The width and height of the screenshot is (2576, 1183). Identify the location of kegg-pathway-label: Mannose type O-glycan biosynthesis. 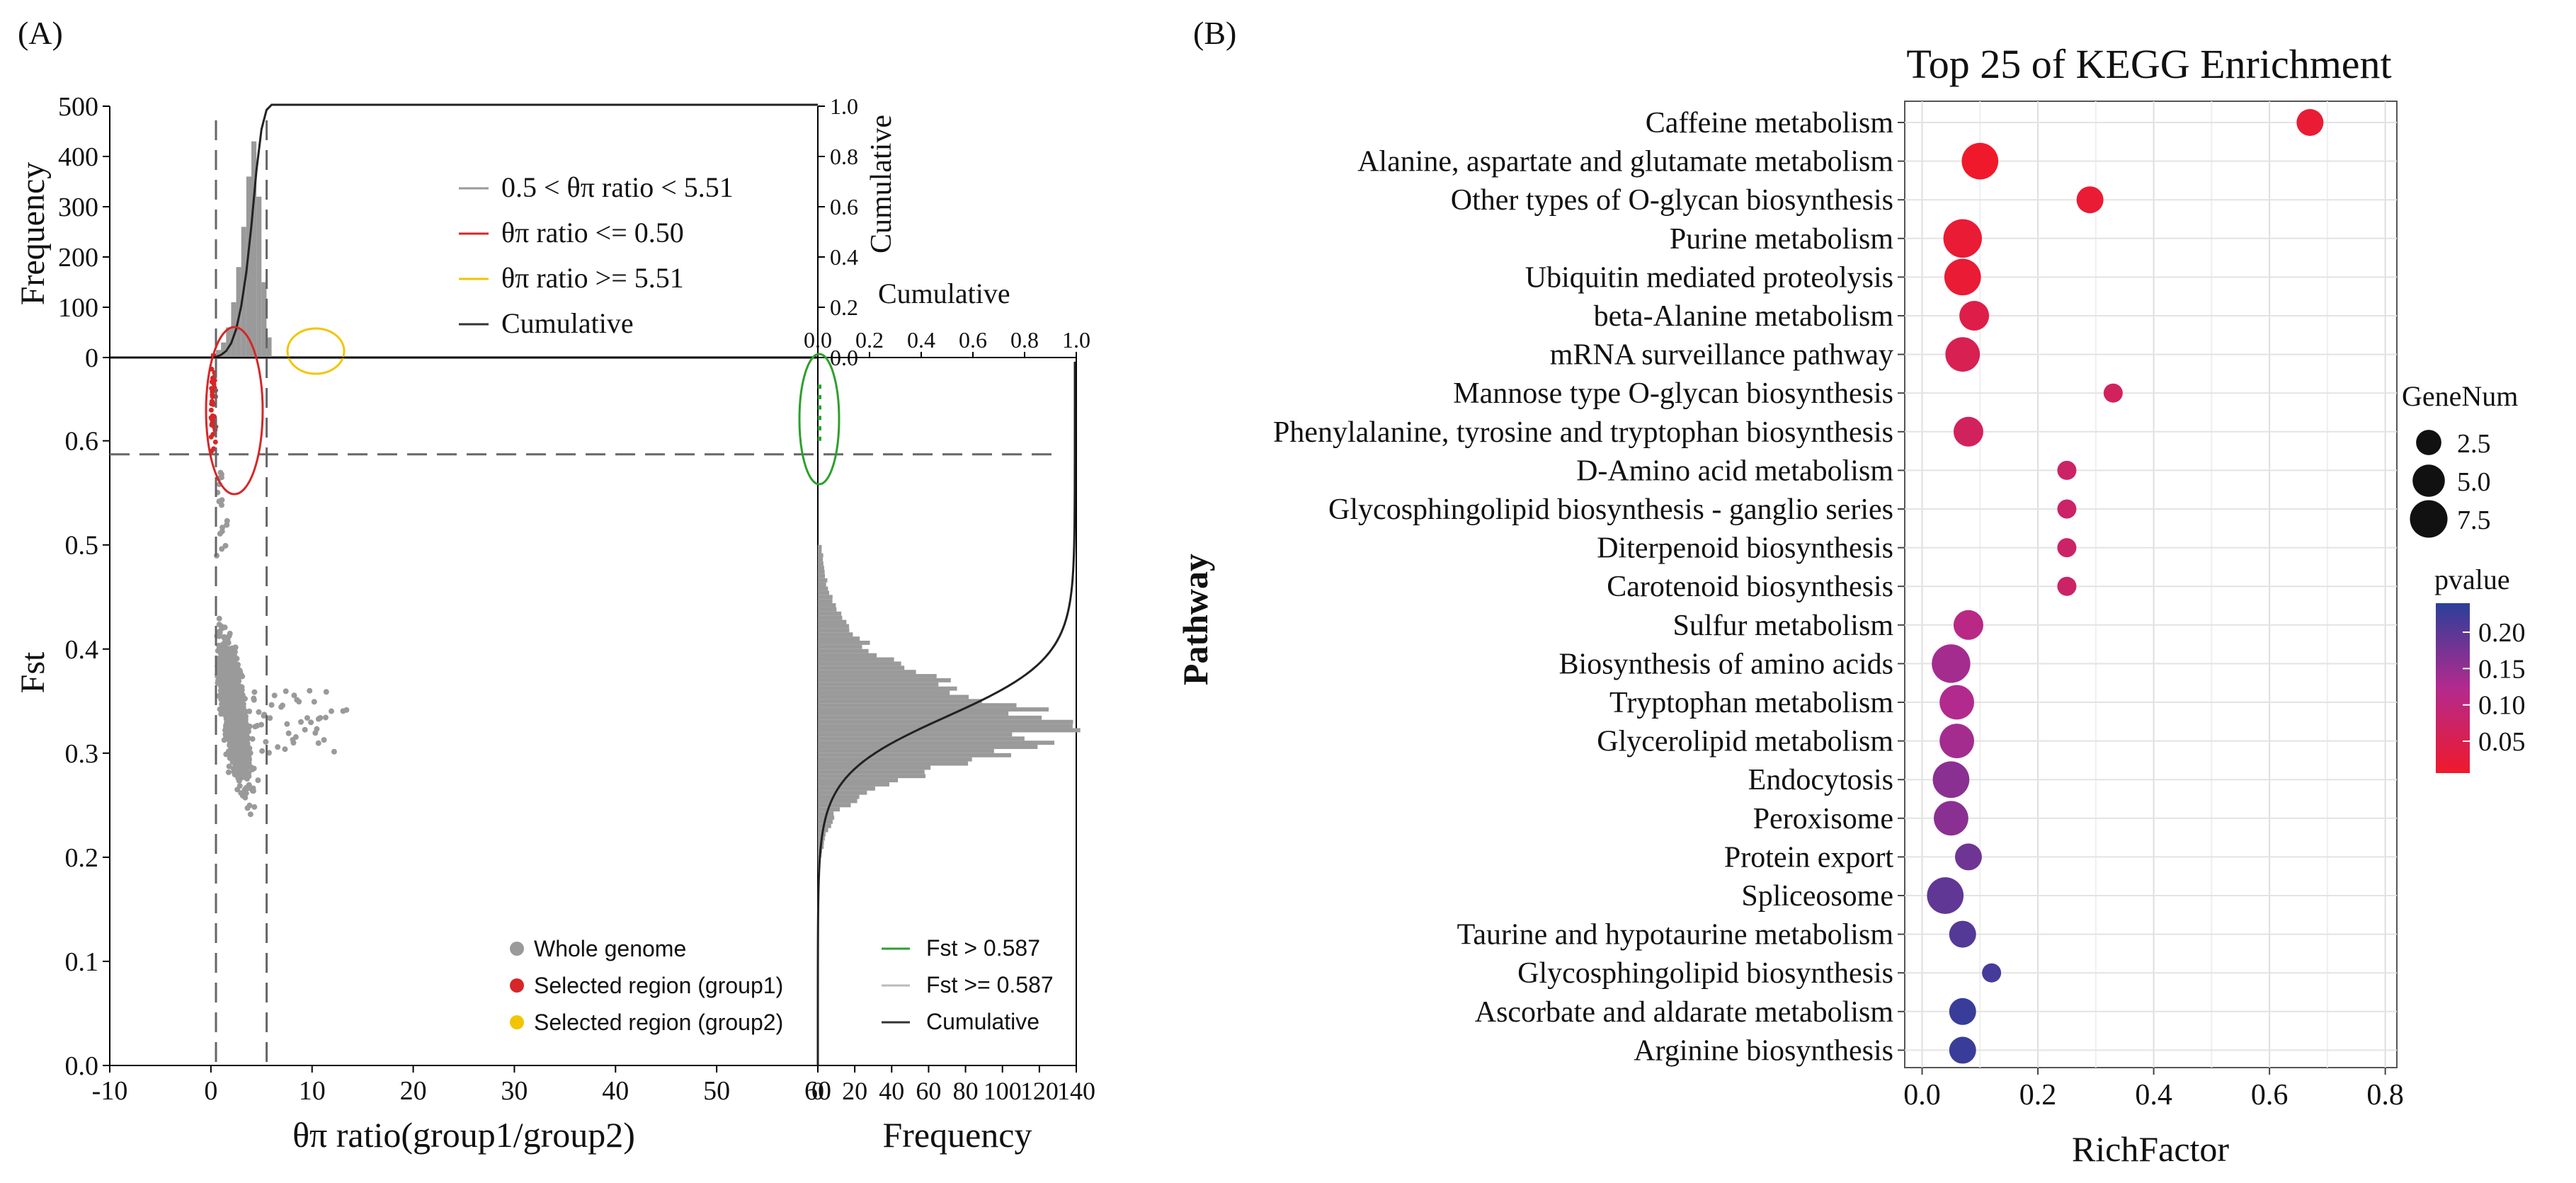
(1673, 393).